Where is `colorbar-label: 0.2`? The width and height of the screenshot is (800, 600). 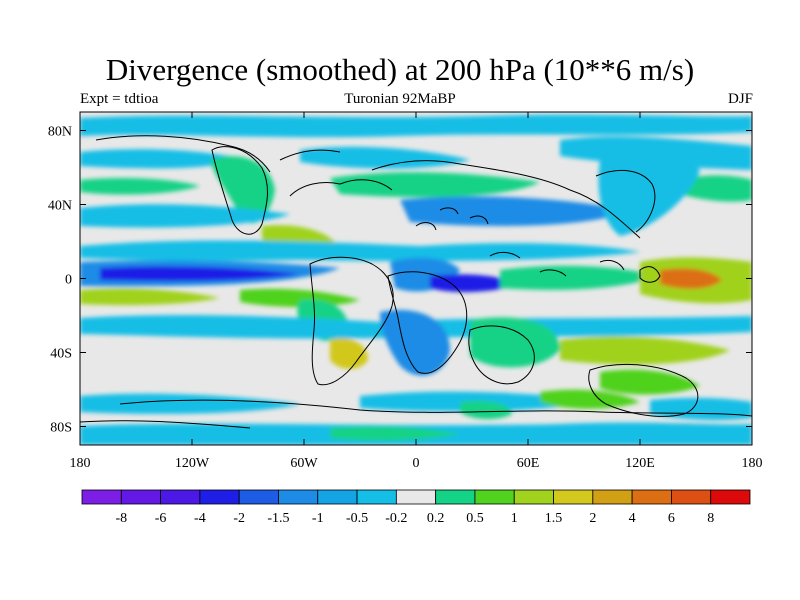
colorbar-label: 0.2 is located at coordinates (436, 518).